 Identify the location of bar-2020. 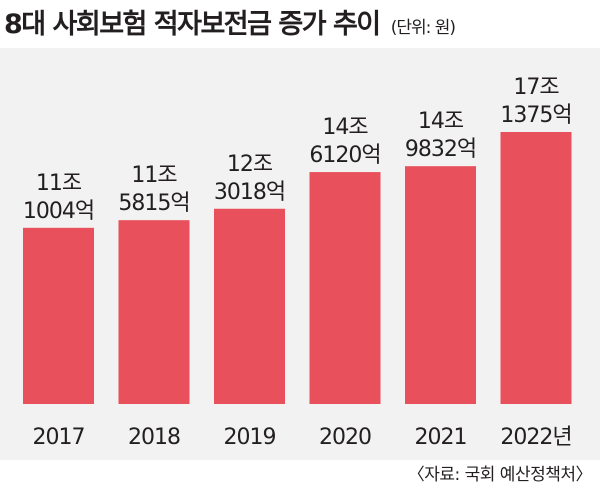
(345, 288).